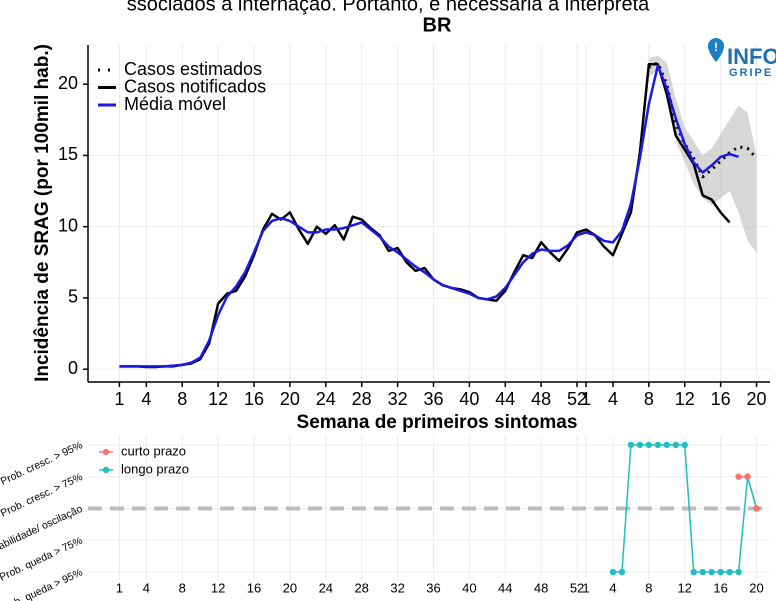 The height and width of the screenshot is (601, 776). Describe the element at coordinates (68, 154) in the screenshot. I see `y-tick-label: 15` at that location.